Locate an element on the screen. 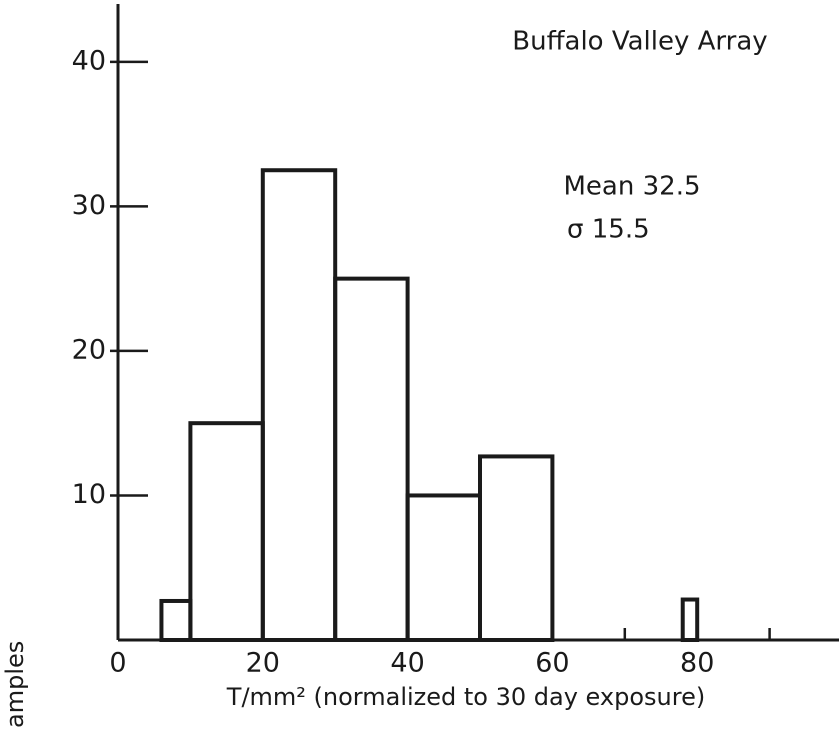  annotation: σ 15.5 is located at coordinates (608, 230).